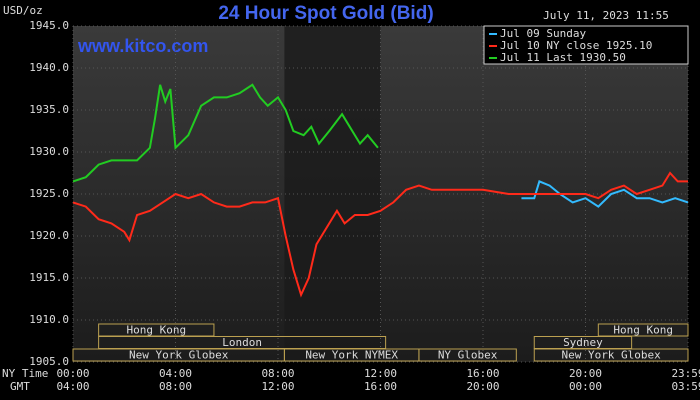  What do you see at coordinates (49, 193) in the screenshot?
I see `y-tick-label: 1925.0` at bounding box center [49, 193].